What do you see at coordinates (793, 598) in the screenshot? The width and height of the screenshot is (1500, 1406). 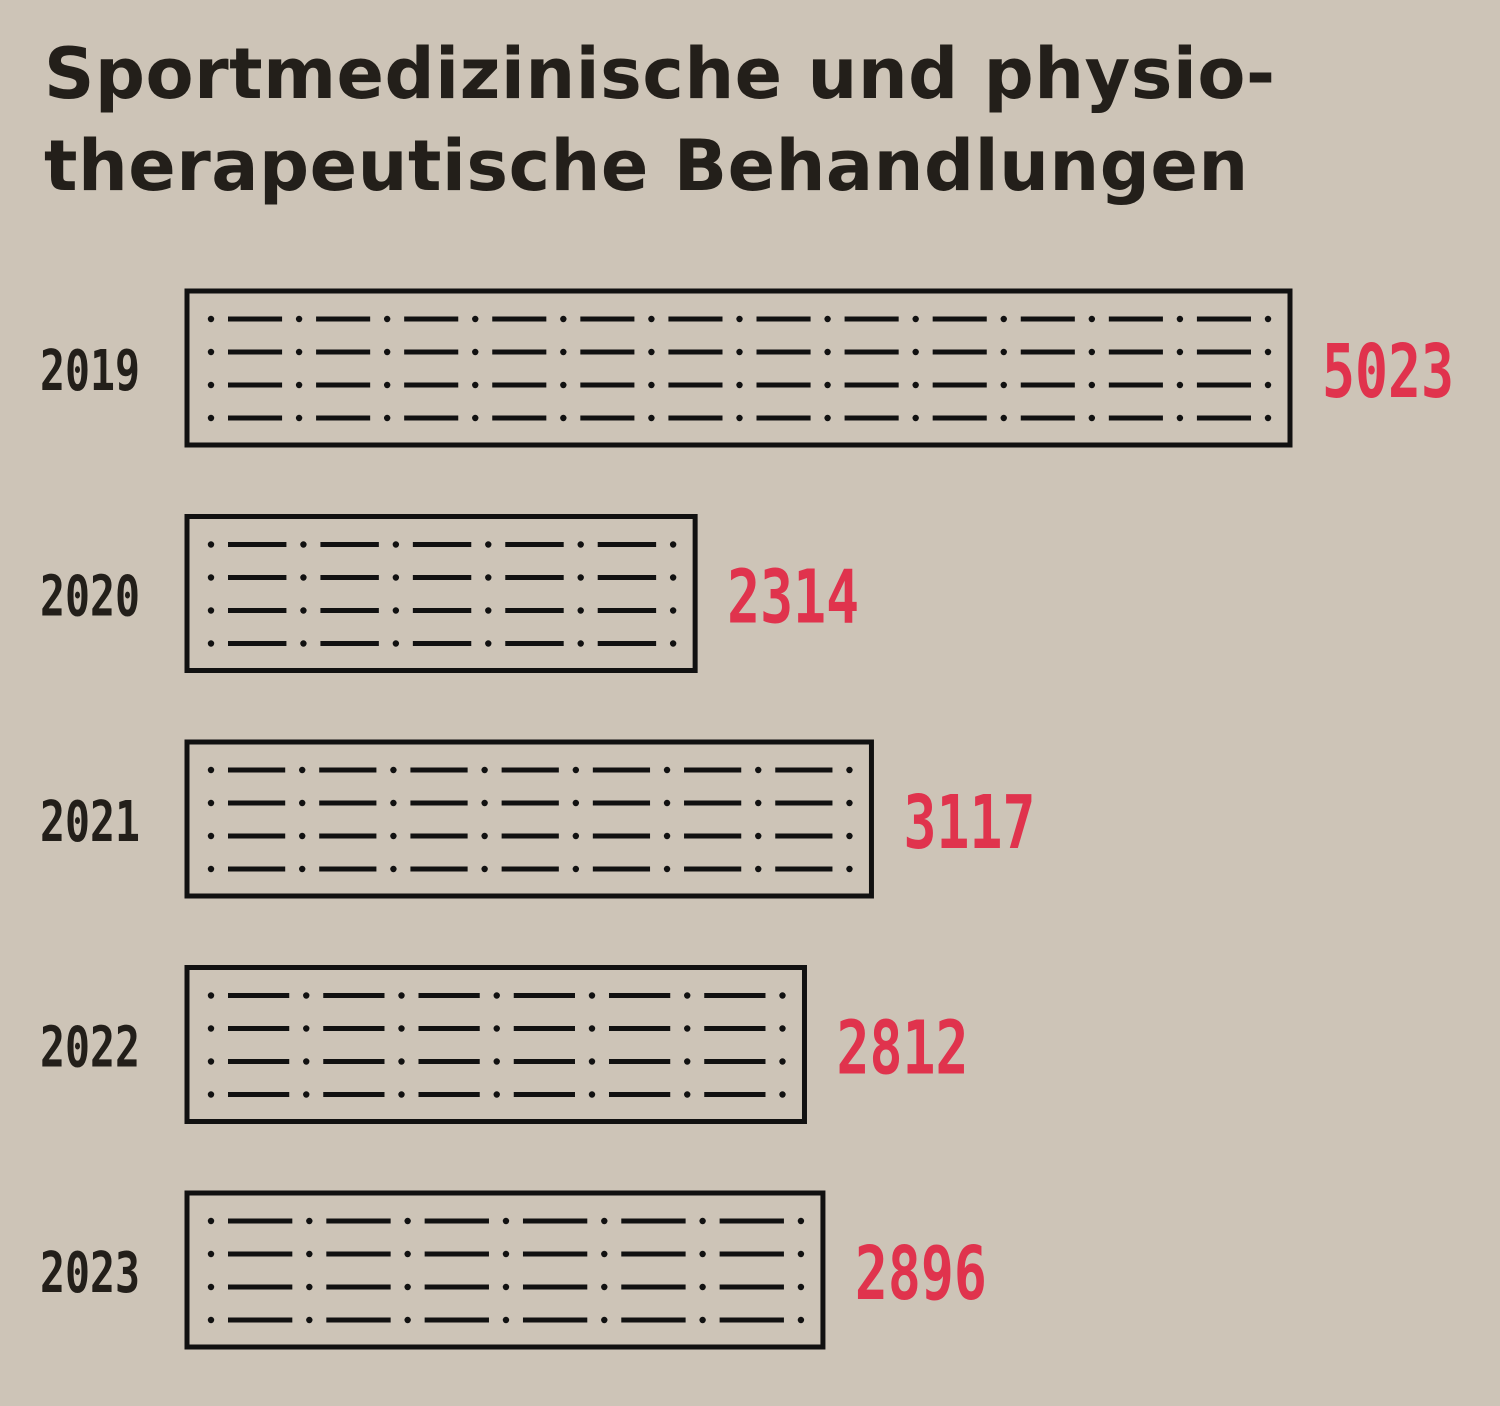 I see `value-label: 2314` at bounding box center [793, 598].